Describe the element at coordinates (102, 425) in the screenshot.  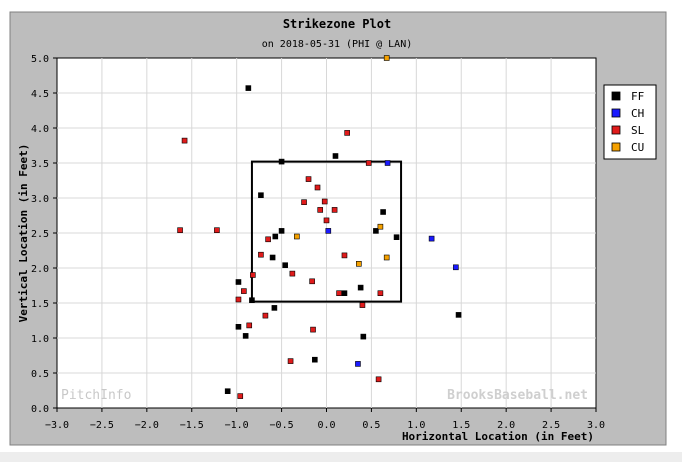
I see `x-tick-label: −2.5` at that location.